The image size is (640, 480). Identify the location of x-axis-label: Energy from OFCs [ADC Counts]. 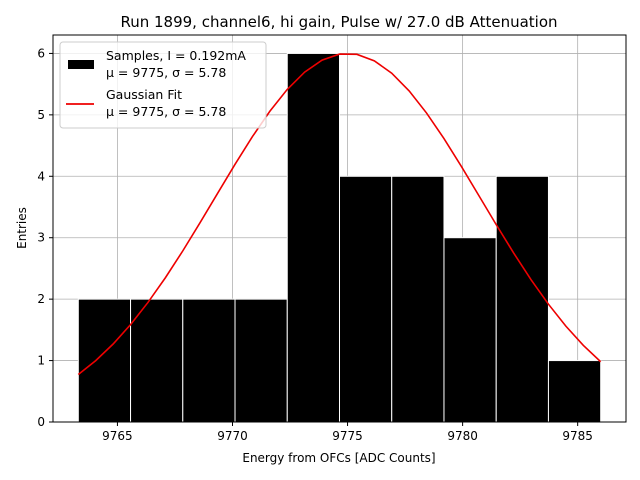
(338, 458).